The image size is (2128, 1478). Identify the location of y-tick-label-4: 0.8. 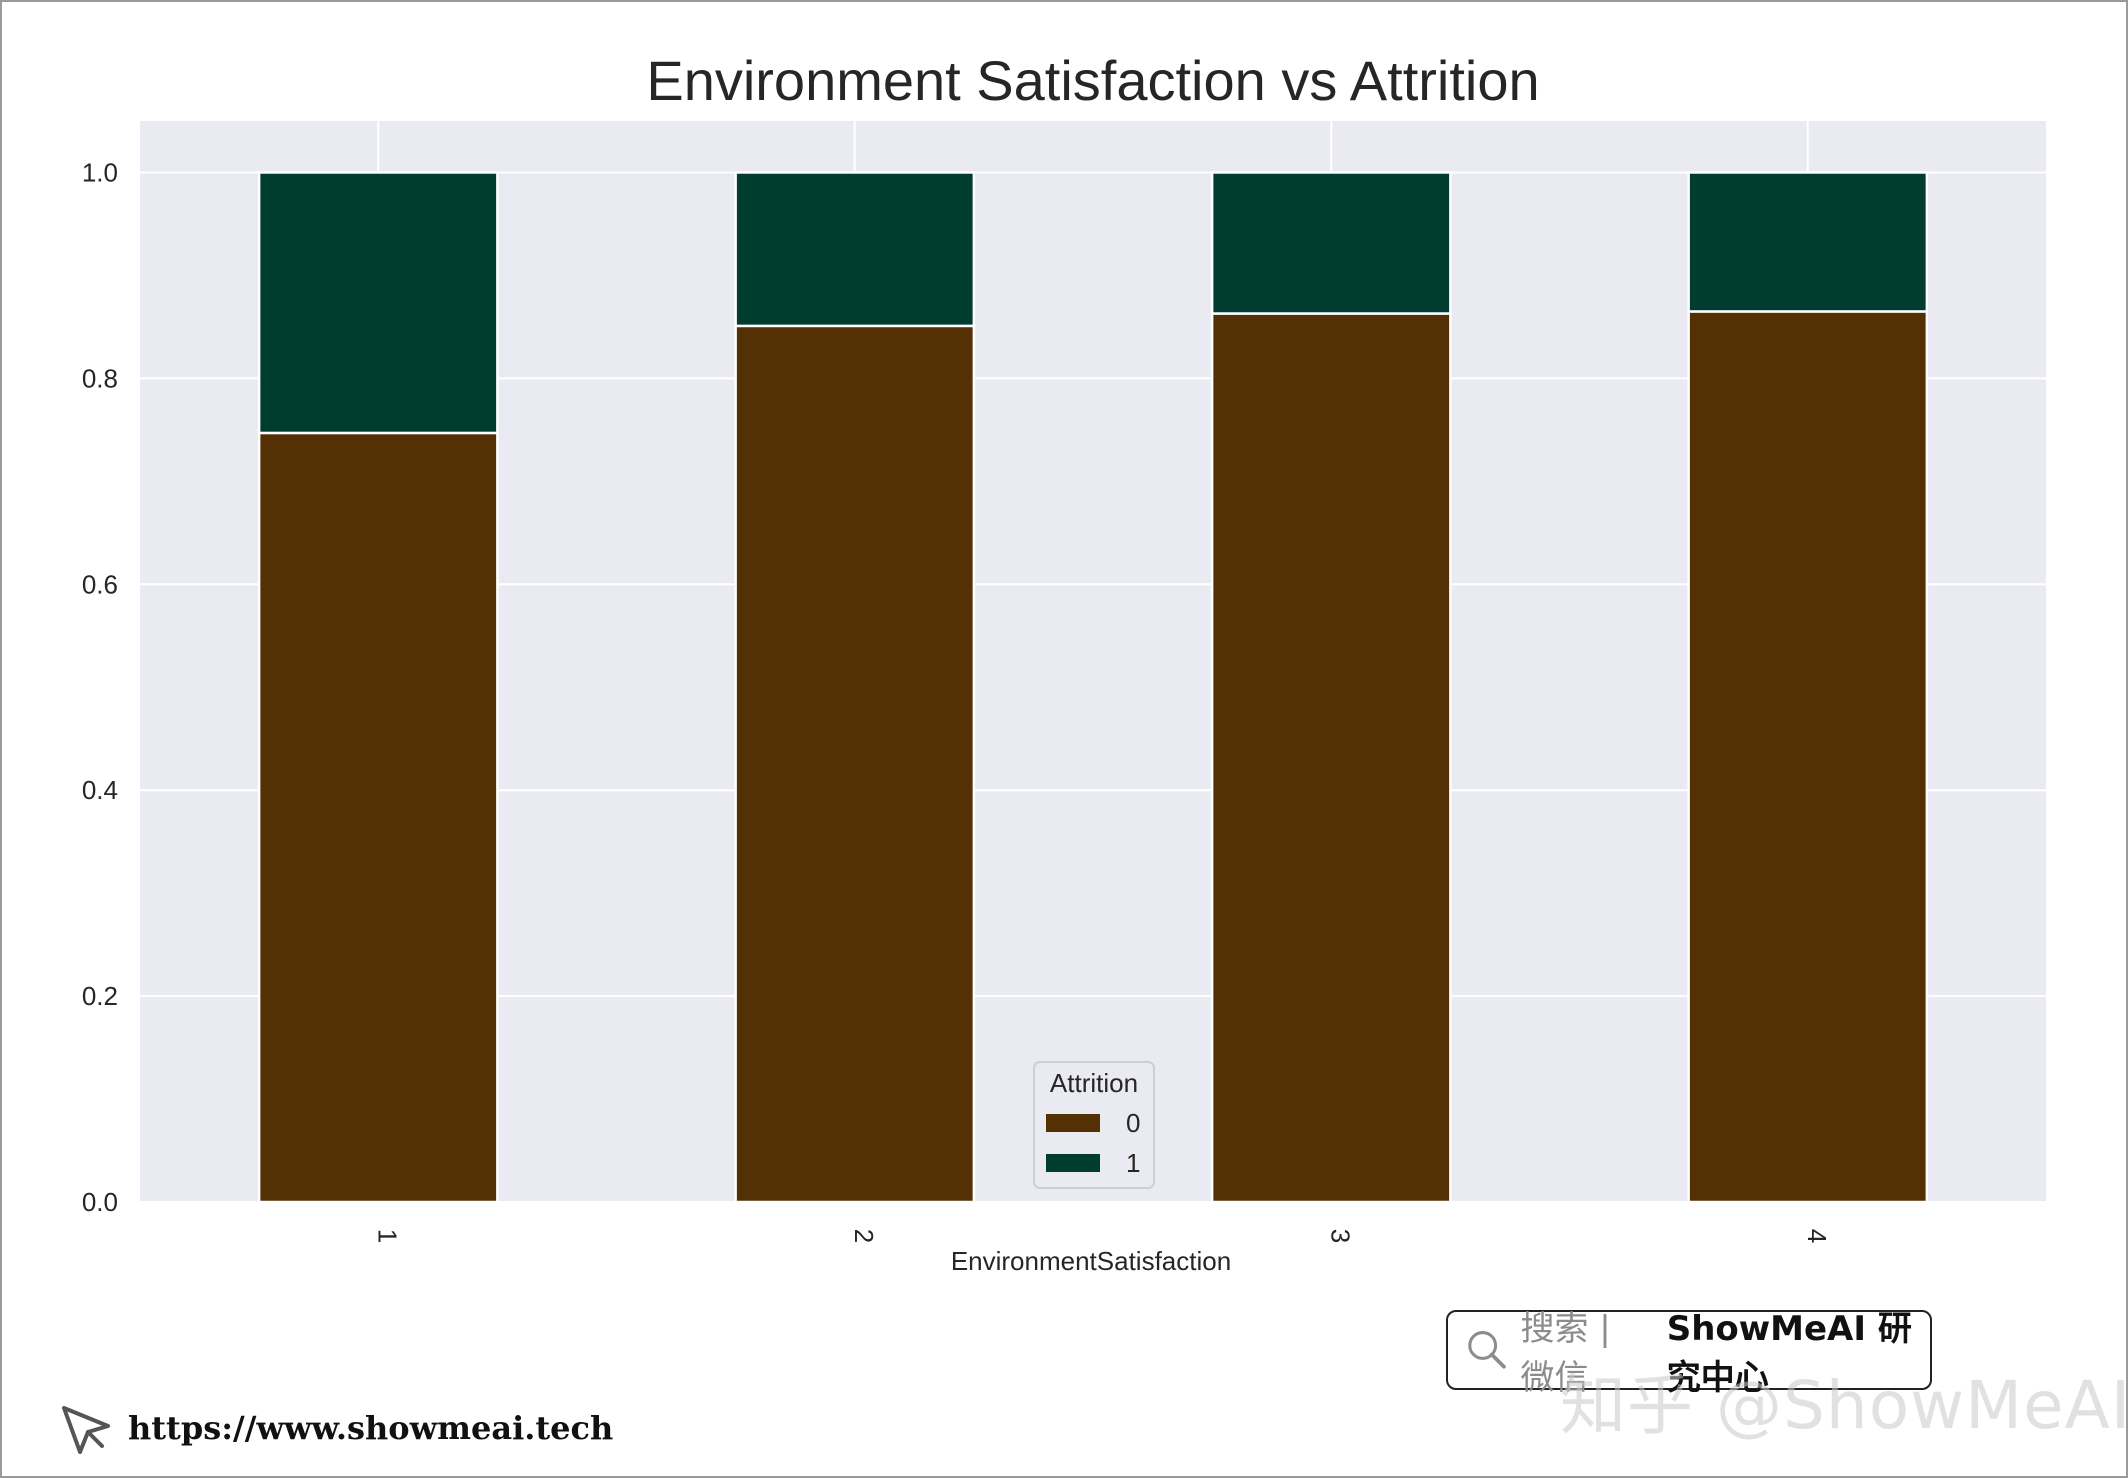
(100, 378).